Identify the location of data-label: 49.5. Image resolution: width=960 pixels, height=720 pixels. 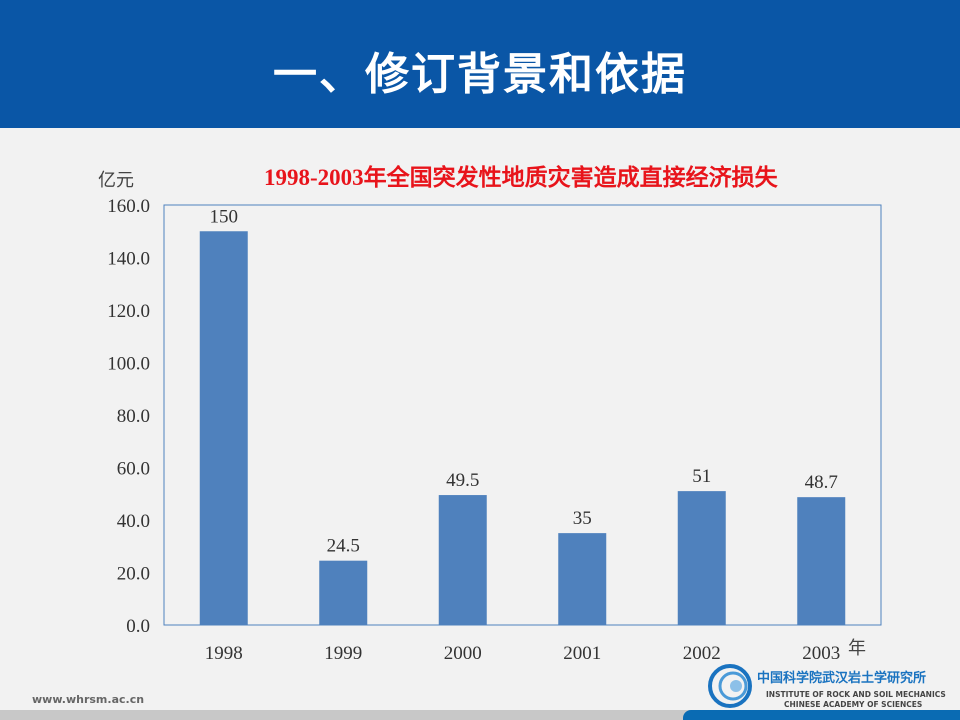
(462, 480).